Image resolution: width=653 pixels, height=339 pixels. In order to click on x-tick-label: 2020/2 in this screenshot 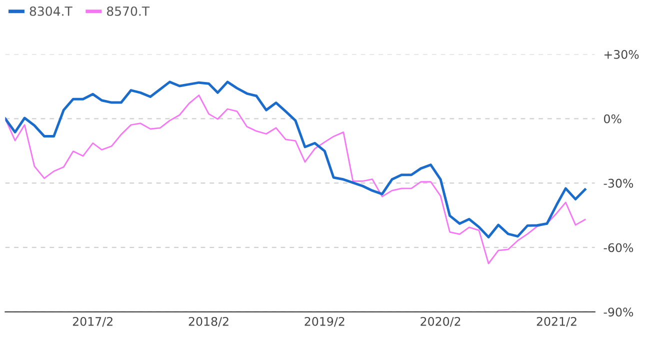, I will do `click(440, 321)`.